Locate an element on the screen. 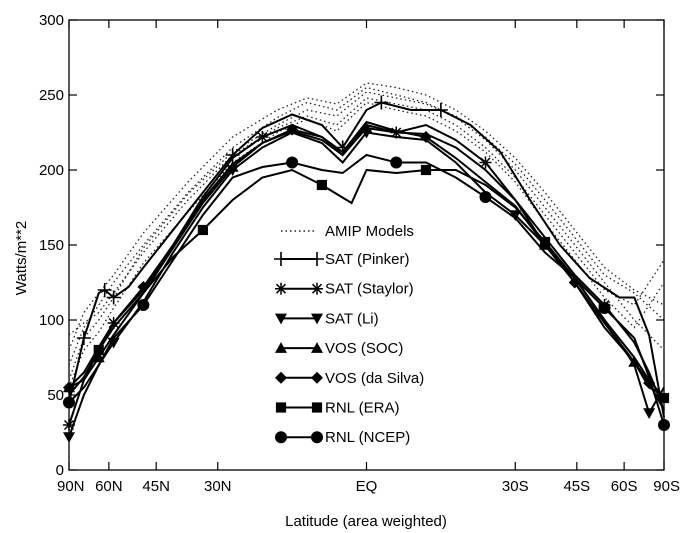 Image resolution: width=681 pixels, height=533 pixels. x-tick-label: 90S is located at coordinates (666, 486).